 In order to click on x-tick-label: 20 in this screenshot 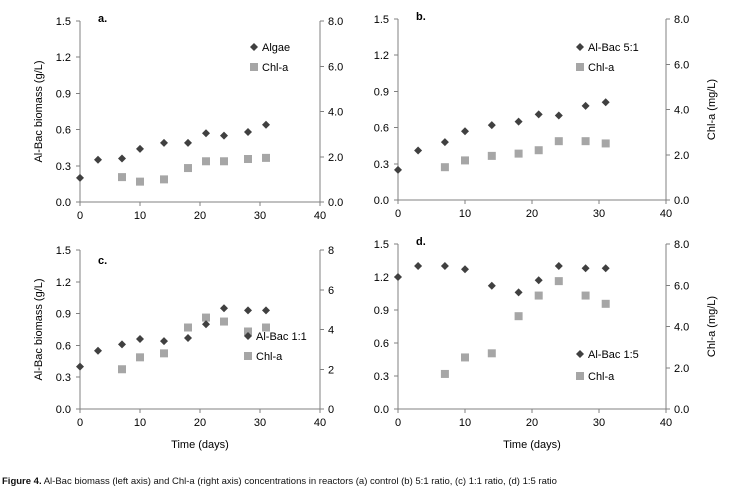, I will do `click(200, 216)`.